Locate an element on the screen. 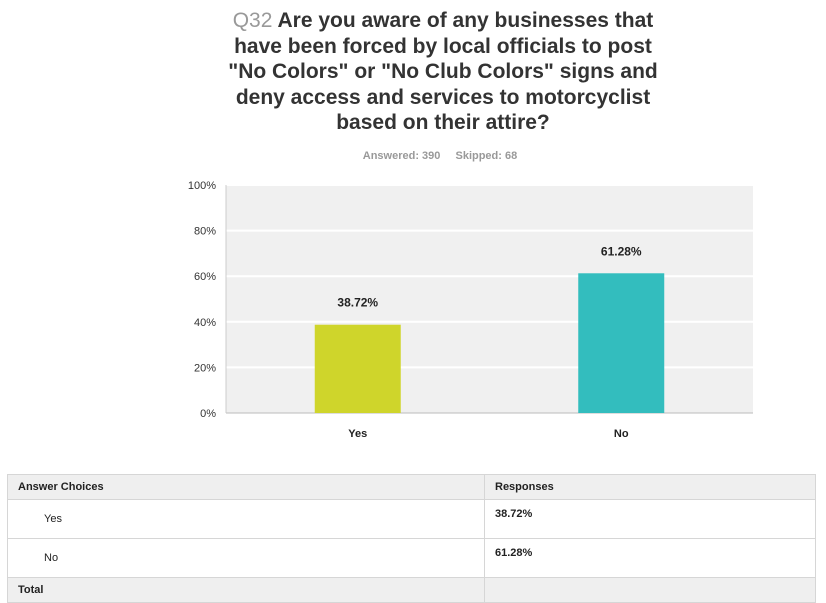 Image resolution: width=826 pixels, height=603 pixels. category-label-yes: Yes is located at coordinates (357, 434).